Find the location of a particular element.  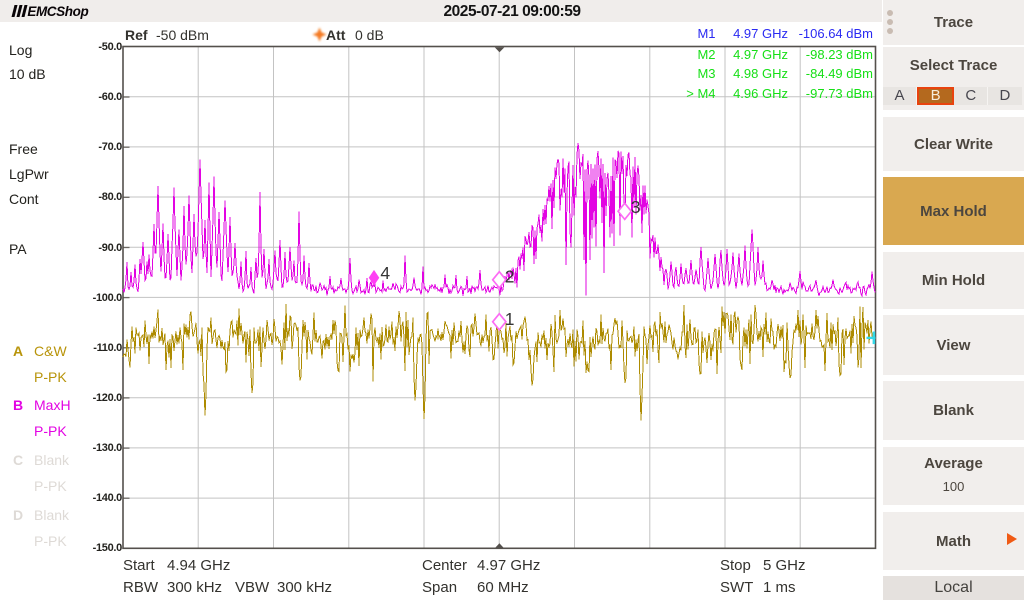

svg-text: 3 is located at coordinates (636, 207).